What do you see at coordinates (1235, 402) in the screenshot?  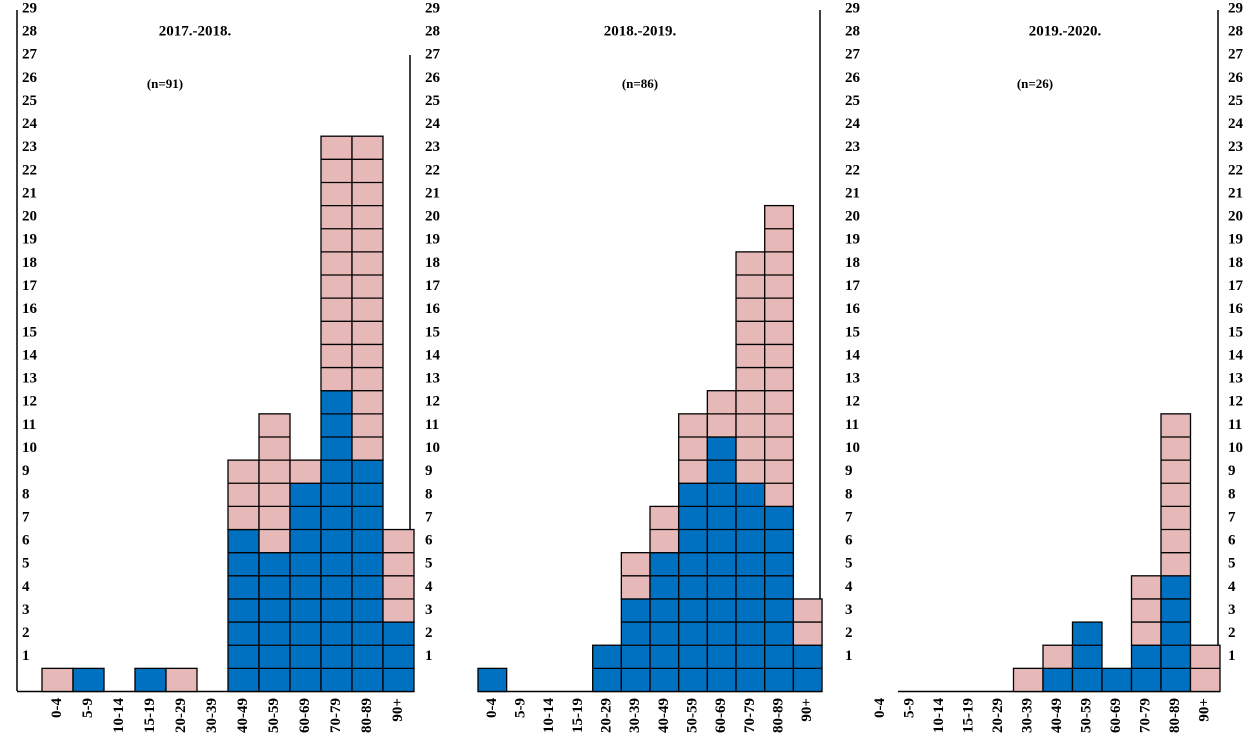 I see `y2-tick-label: 12` at bounding box center [1235, 402].